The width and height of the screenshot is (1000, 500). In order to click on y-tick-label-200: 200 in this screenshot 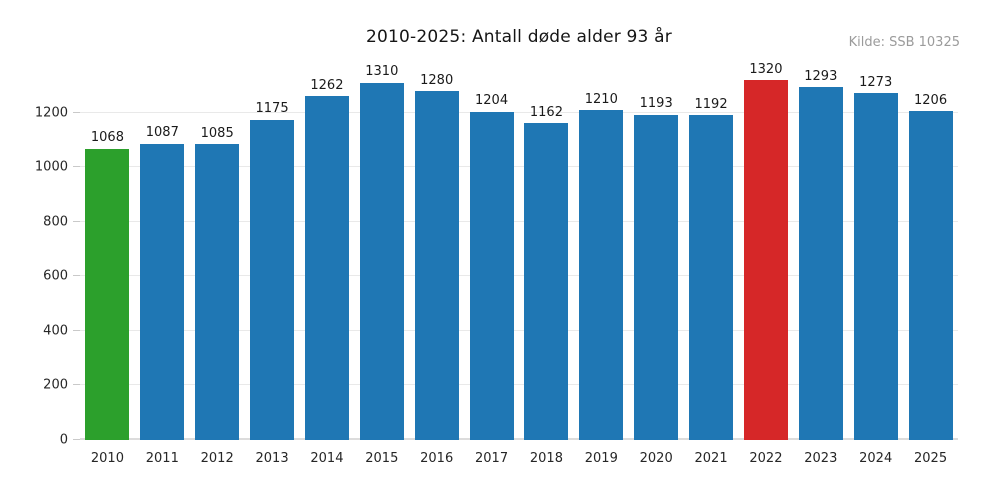, I will do `click(55, 385)`.